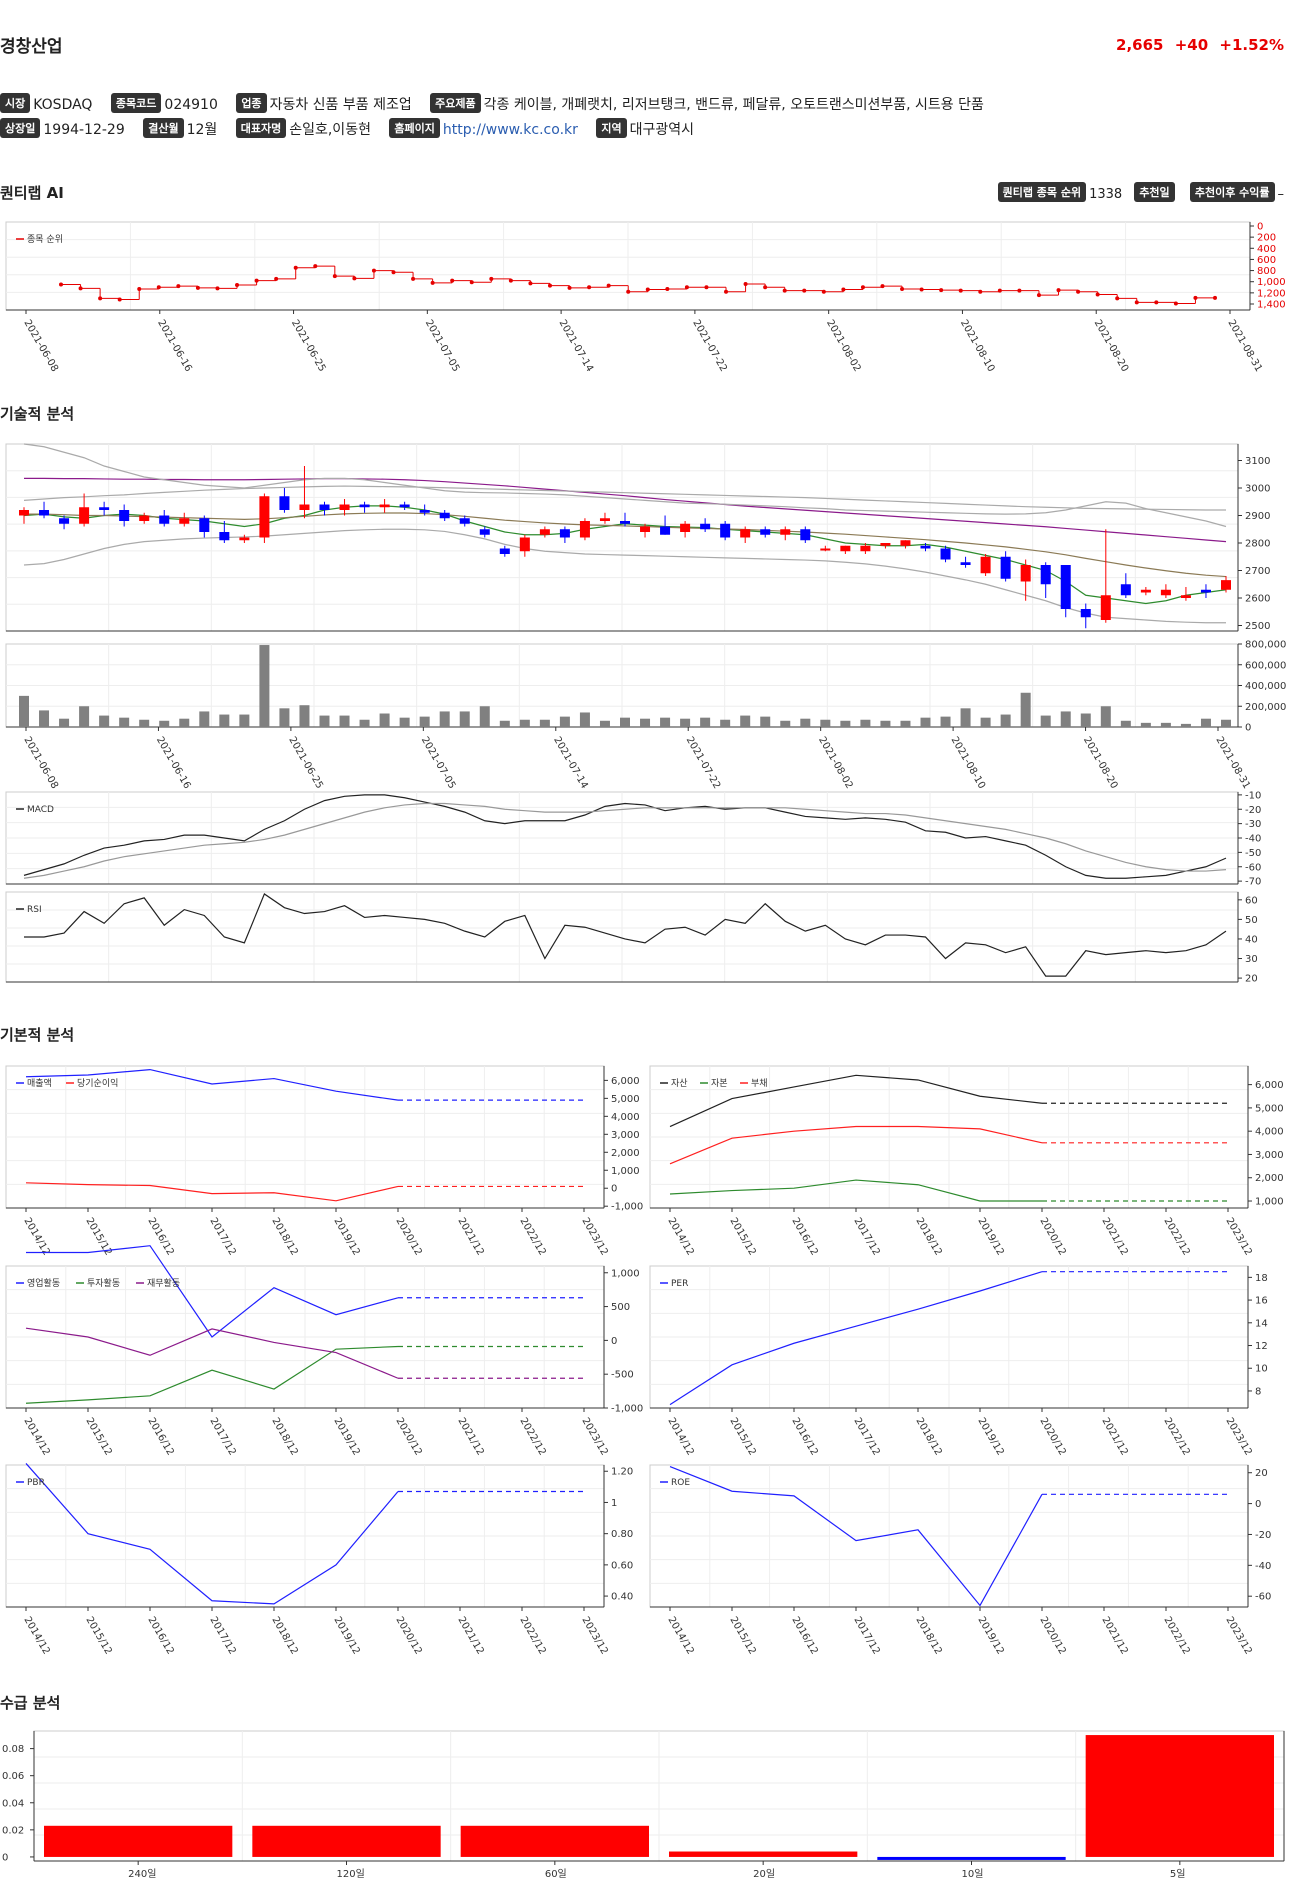 This screenshot has height=1893, width=1296. I want to click on rank-chart-xtick-label: 2021-07-14, so click(576, 346).